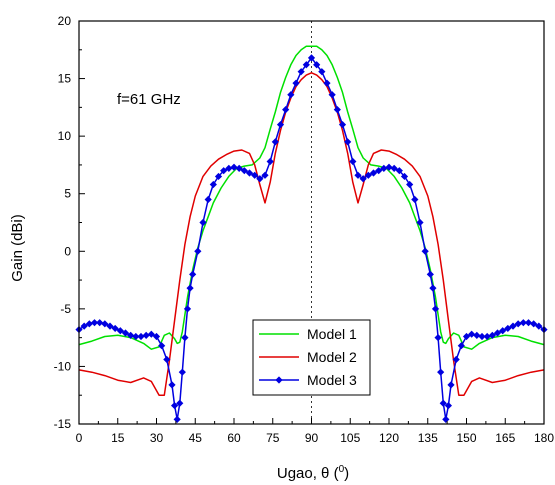 This screenshot has height=485, width=555. What do you see at coordinates (65, 79) in the screenshot?
I see `y-tick-label: 15` at bounding box center [65, 79].